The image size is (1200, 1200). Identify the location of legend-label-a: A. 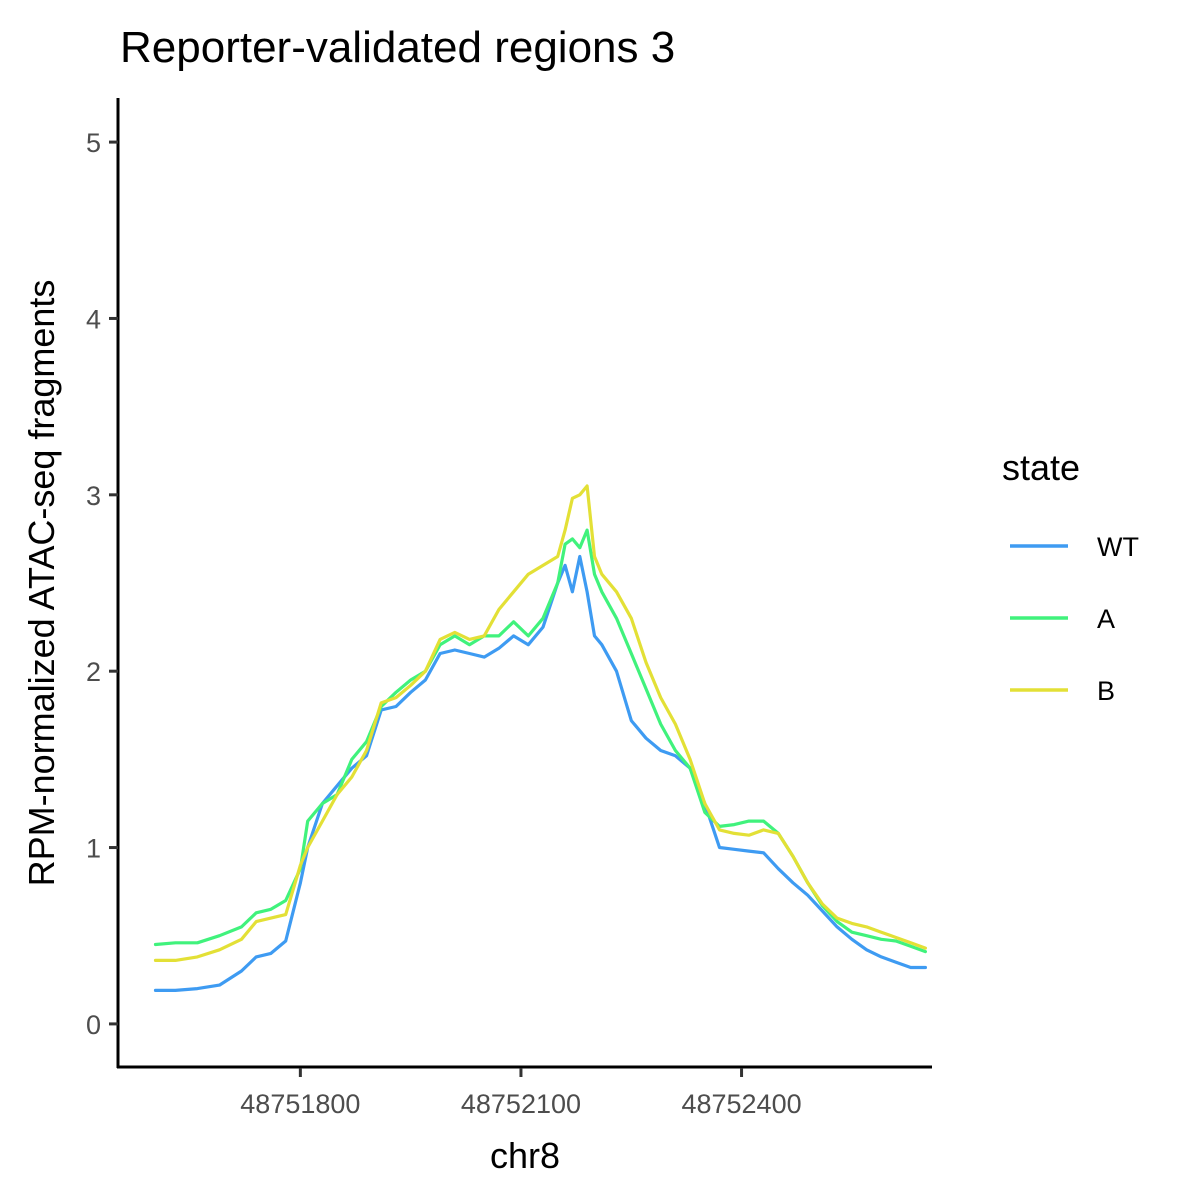
(1106, 619).